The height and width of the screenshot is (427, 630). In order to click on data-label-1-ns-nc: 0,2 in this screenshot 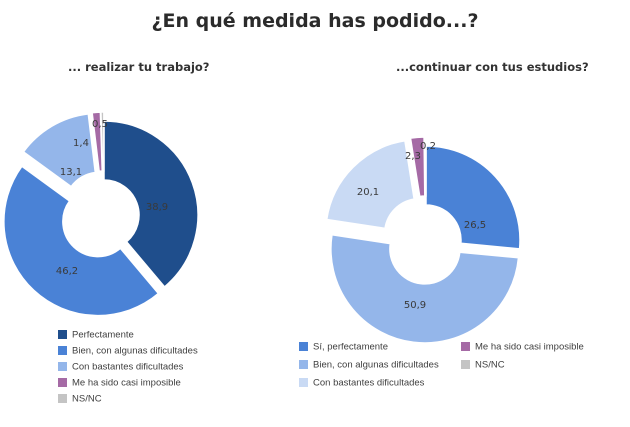, I will do `click(428, 146)`.